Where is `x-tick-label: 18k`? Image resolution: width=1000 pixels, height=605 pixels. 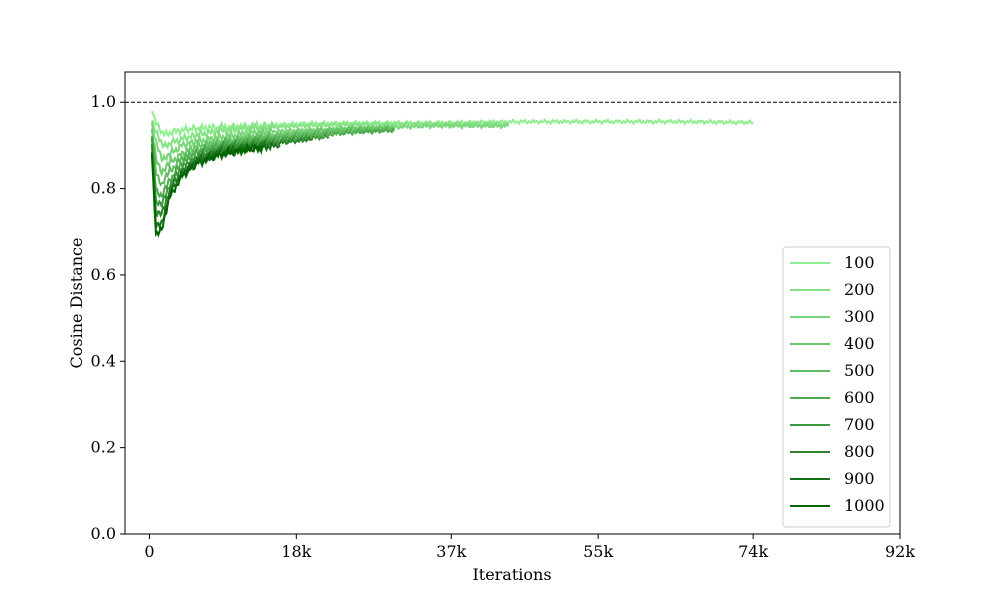 x-tick-label: 18k is located at coordinates (296, 551).